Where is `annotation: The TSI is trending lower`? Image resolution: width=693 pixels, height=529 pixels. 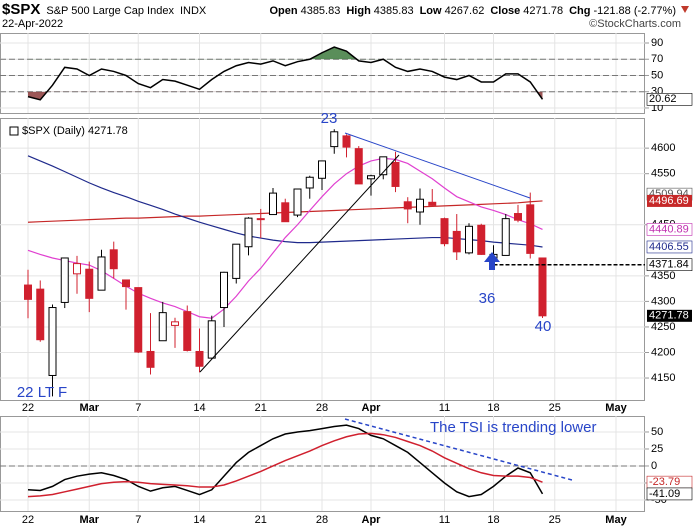
annotation: The TSI is trending lower is located at coordinates (513, 427).